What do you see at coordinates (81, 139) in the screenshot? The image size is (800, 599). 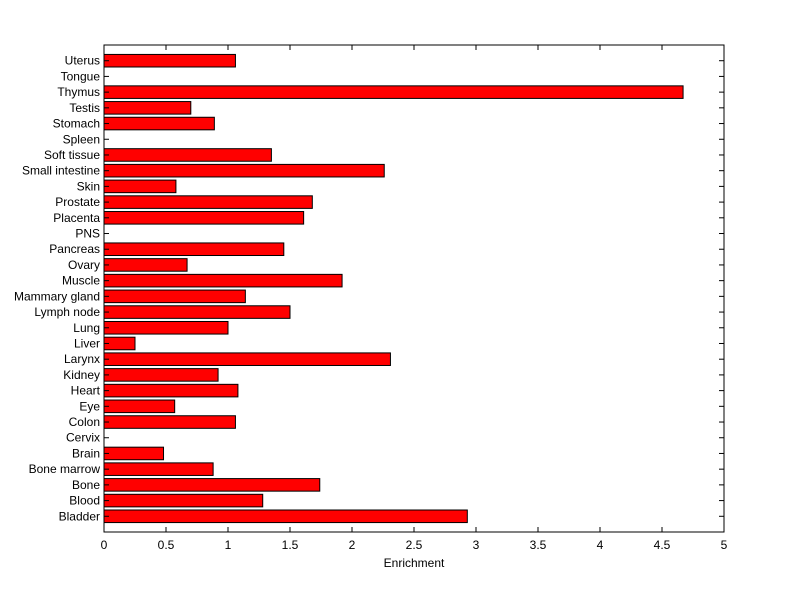 I see `y-tick-label-spleen: Spleen` at bounding box center [81, 139].